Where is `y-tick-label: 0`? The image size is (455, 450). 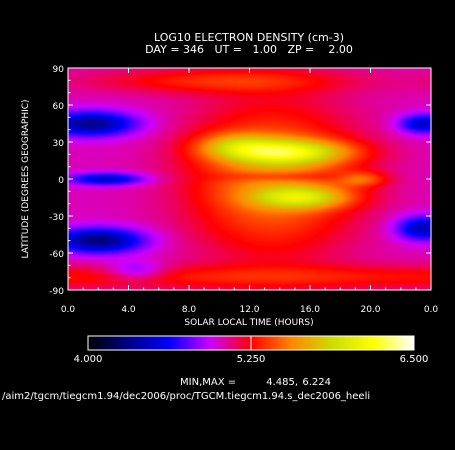 y-tick-label: 0 is located at coordinates (61, 181).